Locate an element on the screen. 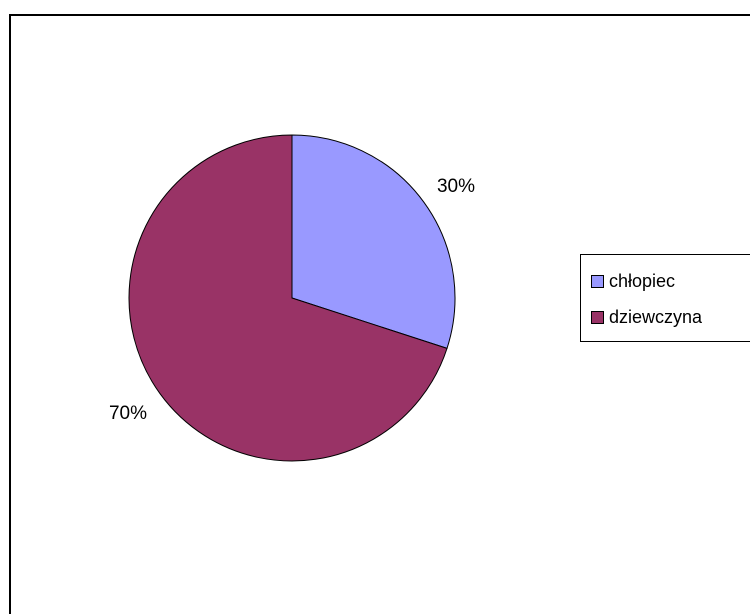 This screenshot has width=750, height=614. legend-label-chlopiec: chłopiec is located at coordinates (642, 281).